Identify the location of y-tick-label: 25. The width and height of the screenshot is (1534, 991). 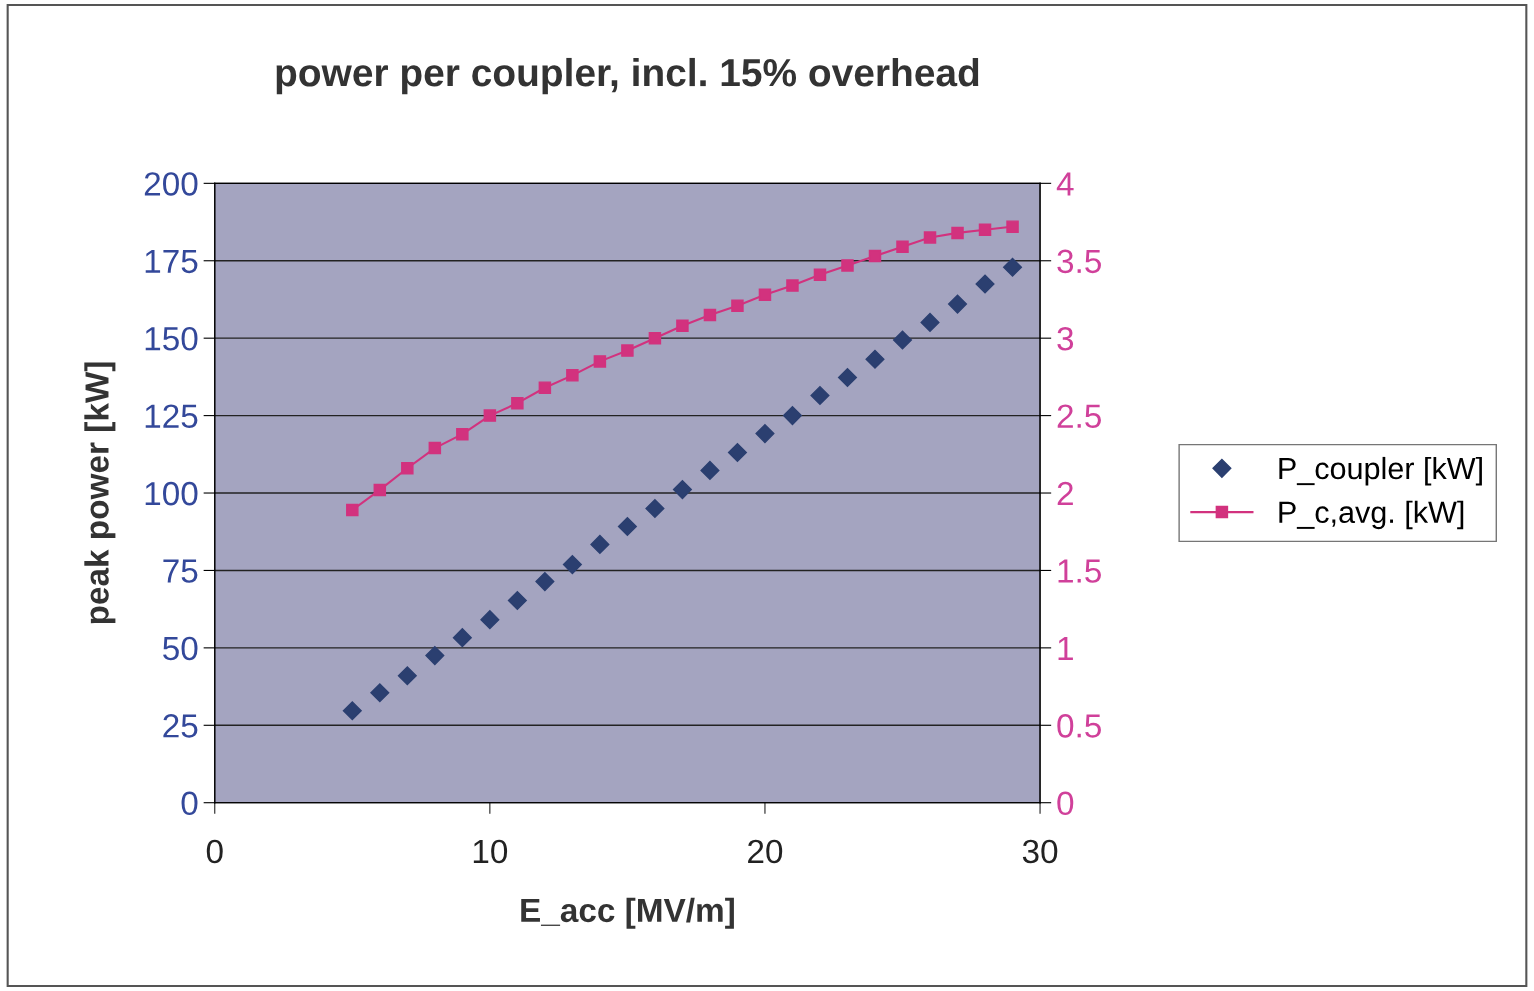
(180, 726).